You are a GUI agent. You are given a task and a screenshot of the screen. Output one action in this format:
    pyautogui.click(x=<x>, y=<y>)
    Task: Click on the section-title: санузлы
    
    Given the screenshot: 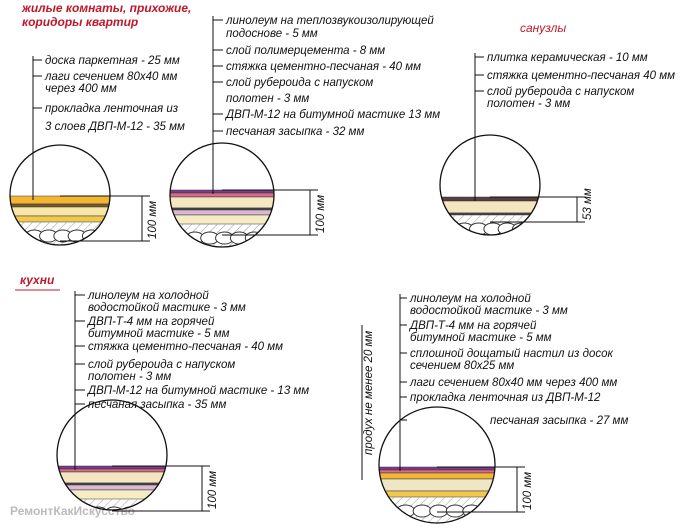 What is the action you would take?
    pyautogui.click(x=543, y=28)
    